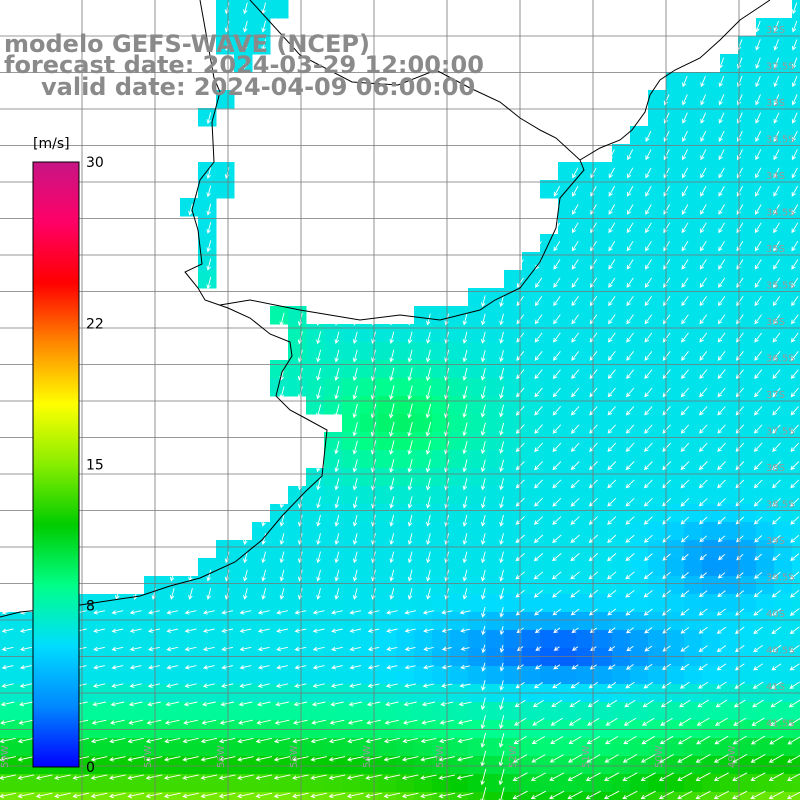  Describe the element at coordinates (187, 44) in the screenshot. I see `title-model: modelo GEFS-WAVE (NCEP)` at that location.